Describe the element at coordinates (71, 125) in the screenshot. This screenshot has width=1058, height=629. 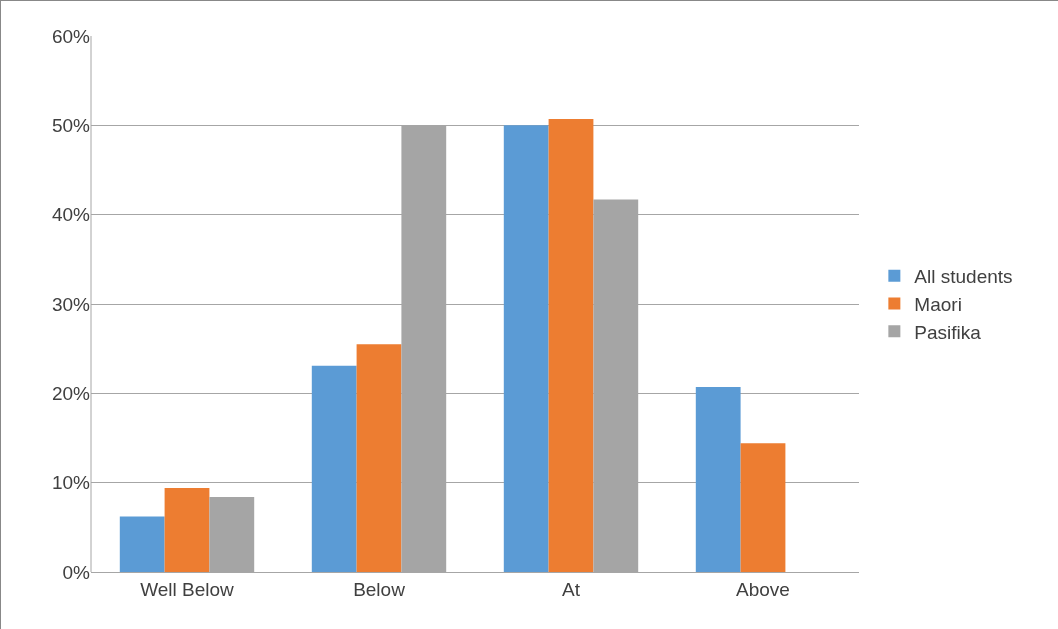
I see `y-tick-label: 50%` at that location.